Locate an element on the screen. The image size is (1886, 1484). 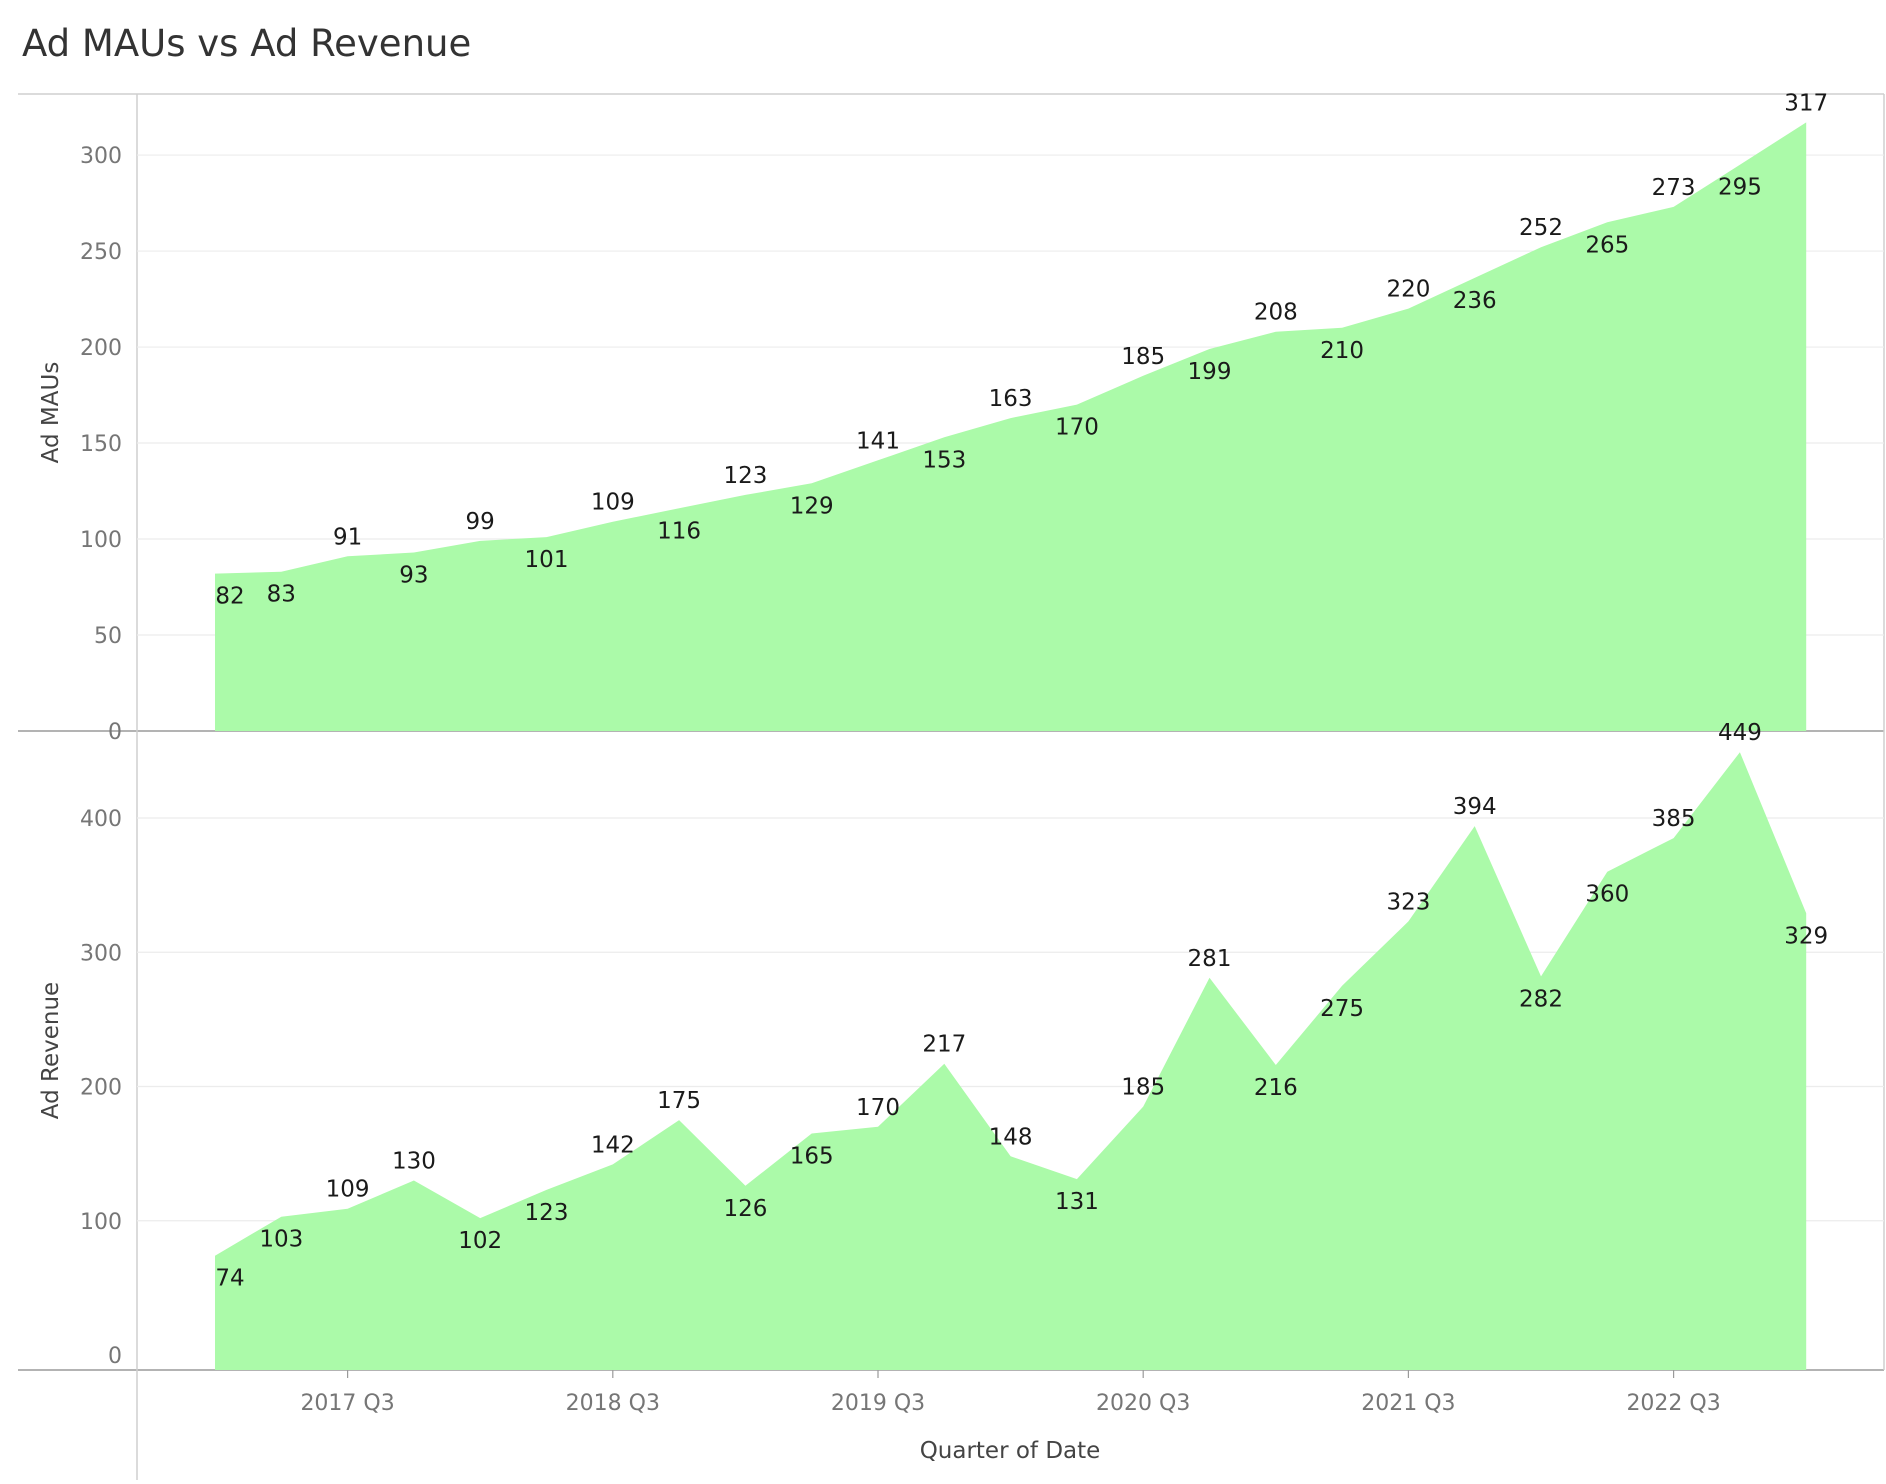
data-label: 153 is located at coordinates (944, 460).